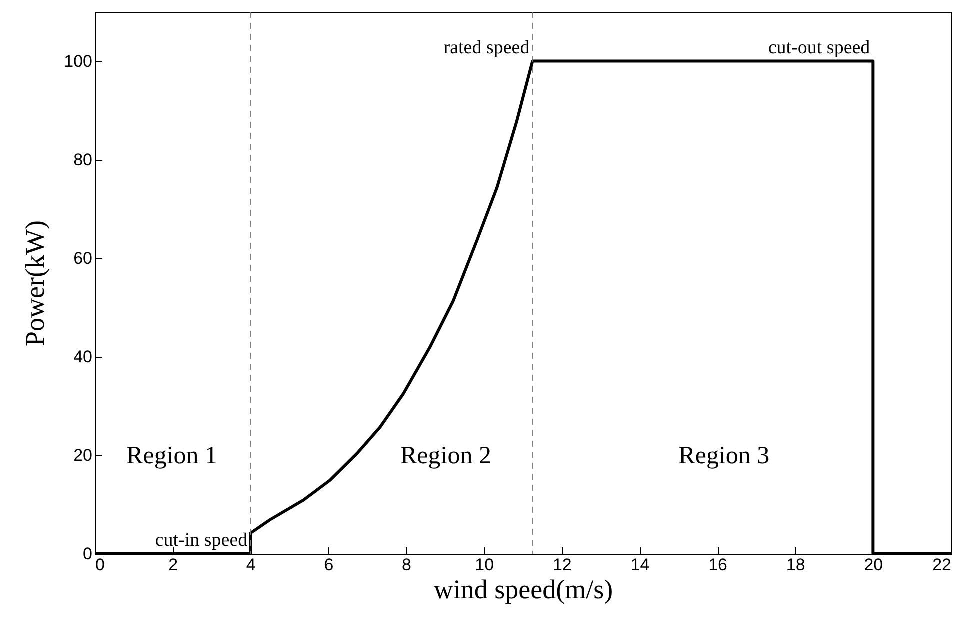 This screenshot has width=967, height=625. What do you see at coordinates (201, 540) in the screenshot?
I see `annotation: cut-in speed` at bounding box center [201, 540].